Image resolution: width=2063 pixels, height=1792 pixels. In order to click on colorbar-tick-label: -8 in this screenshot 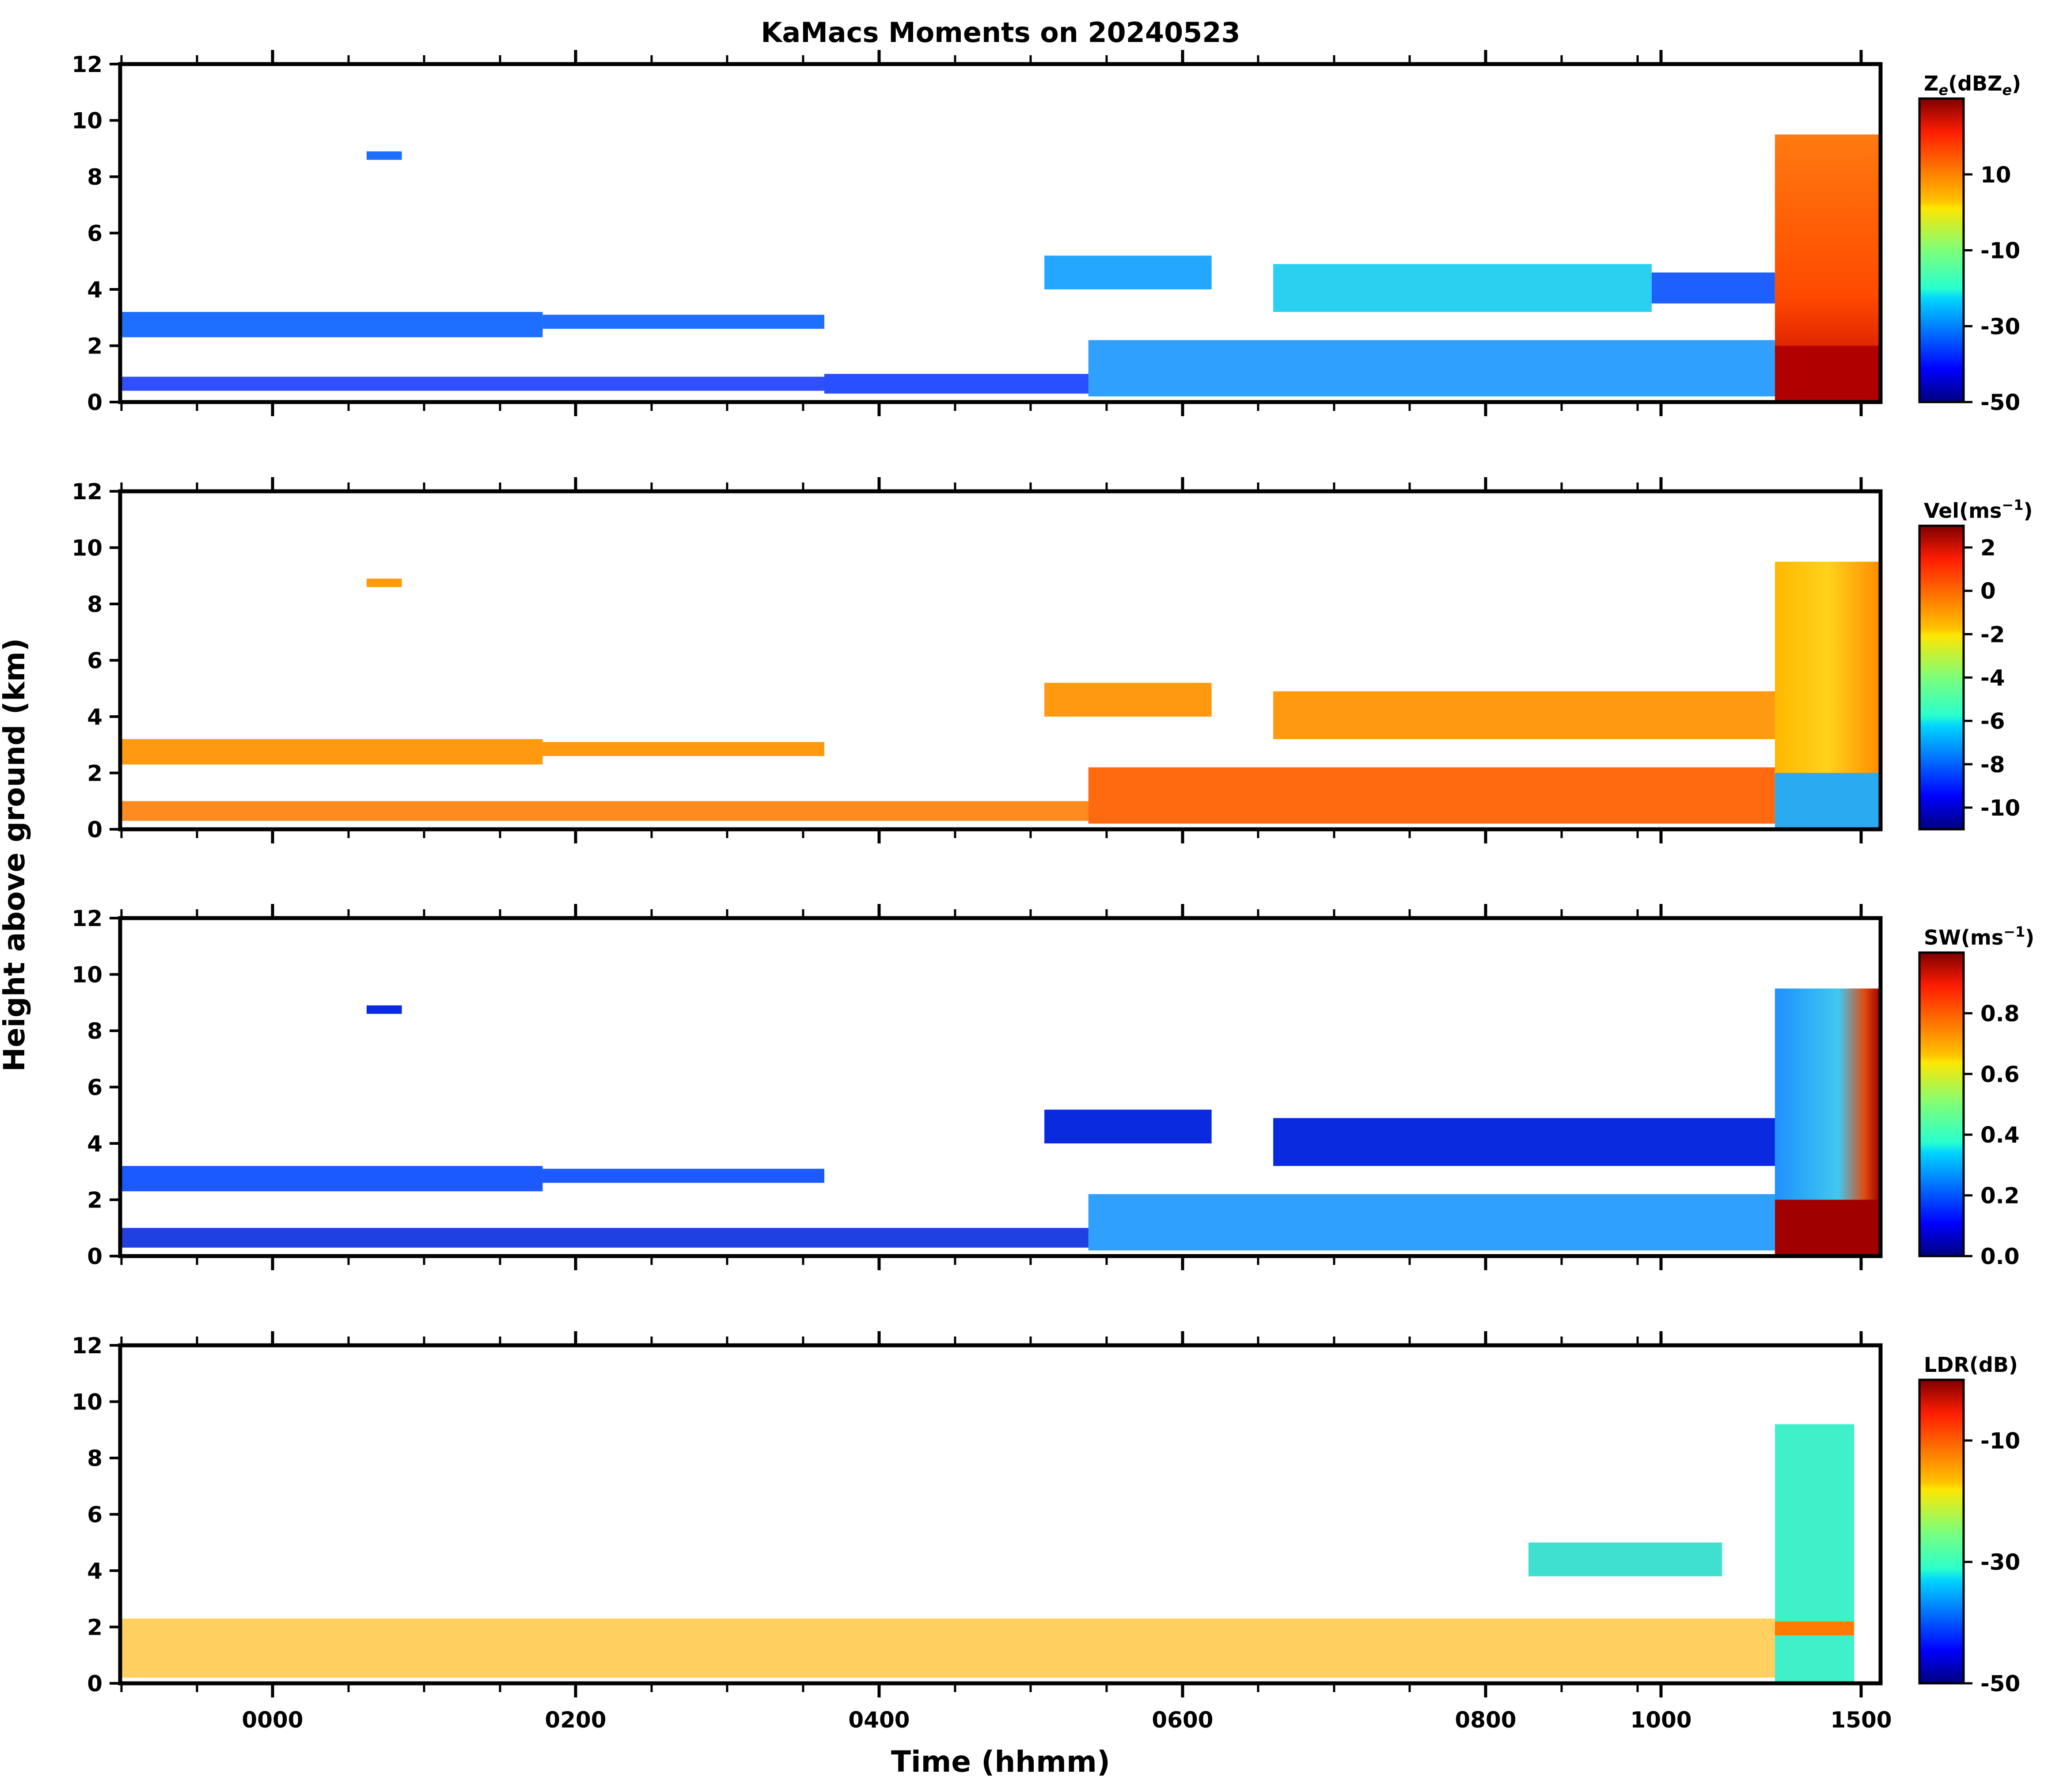, I will do `click(1992, 765)`.